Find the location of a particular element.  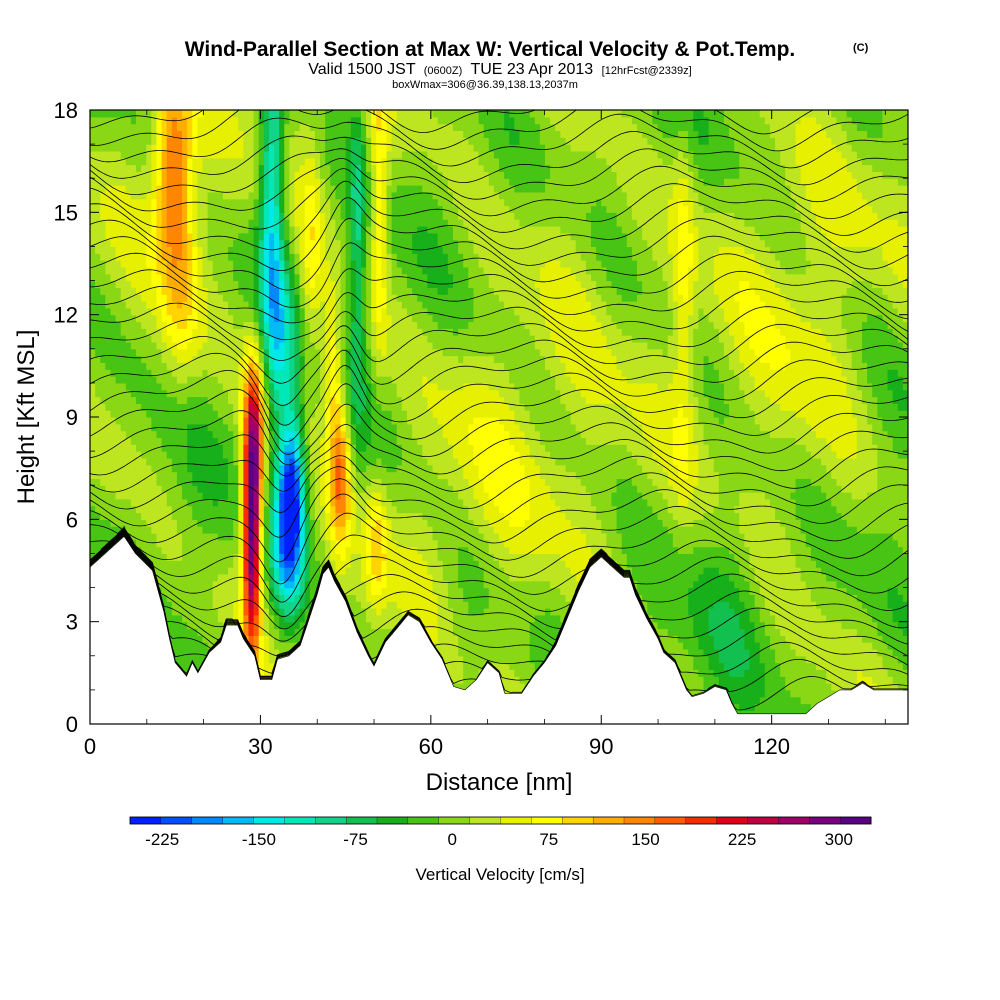

y-tick-label: 9 is located at coordinates (72, 417).